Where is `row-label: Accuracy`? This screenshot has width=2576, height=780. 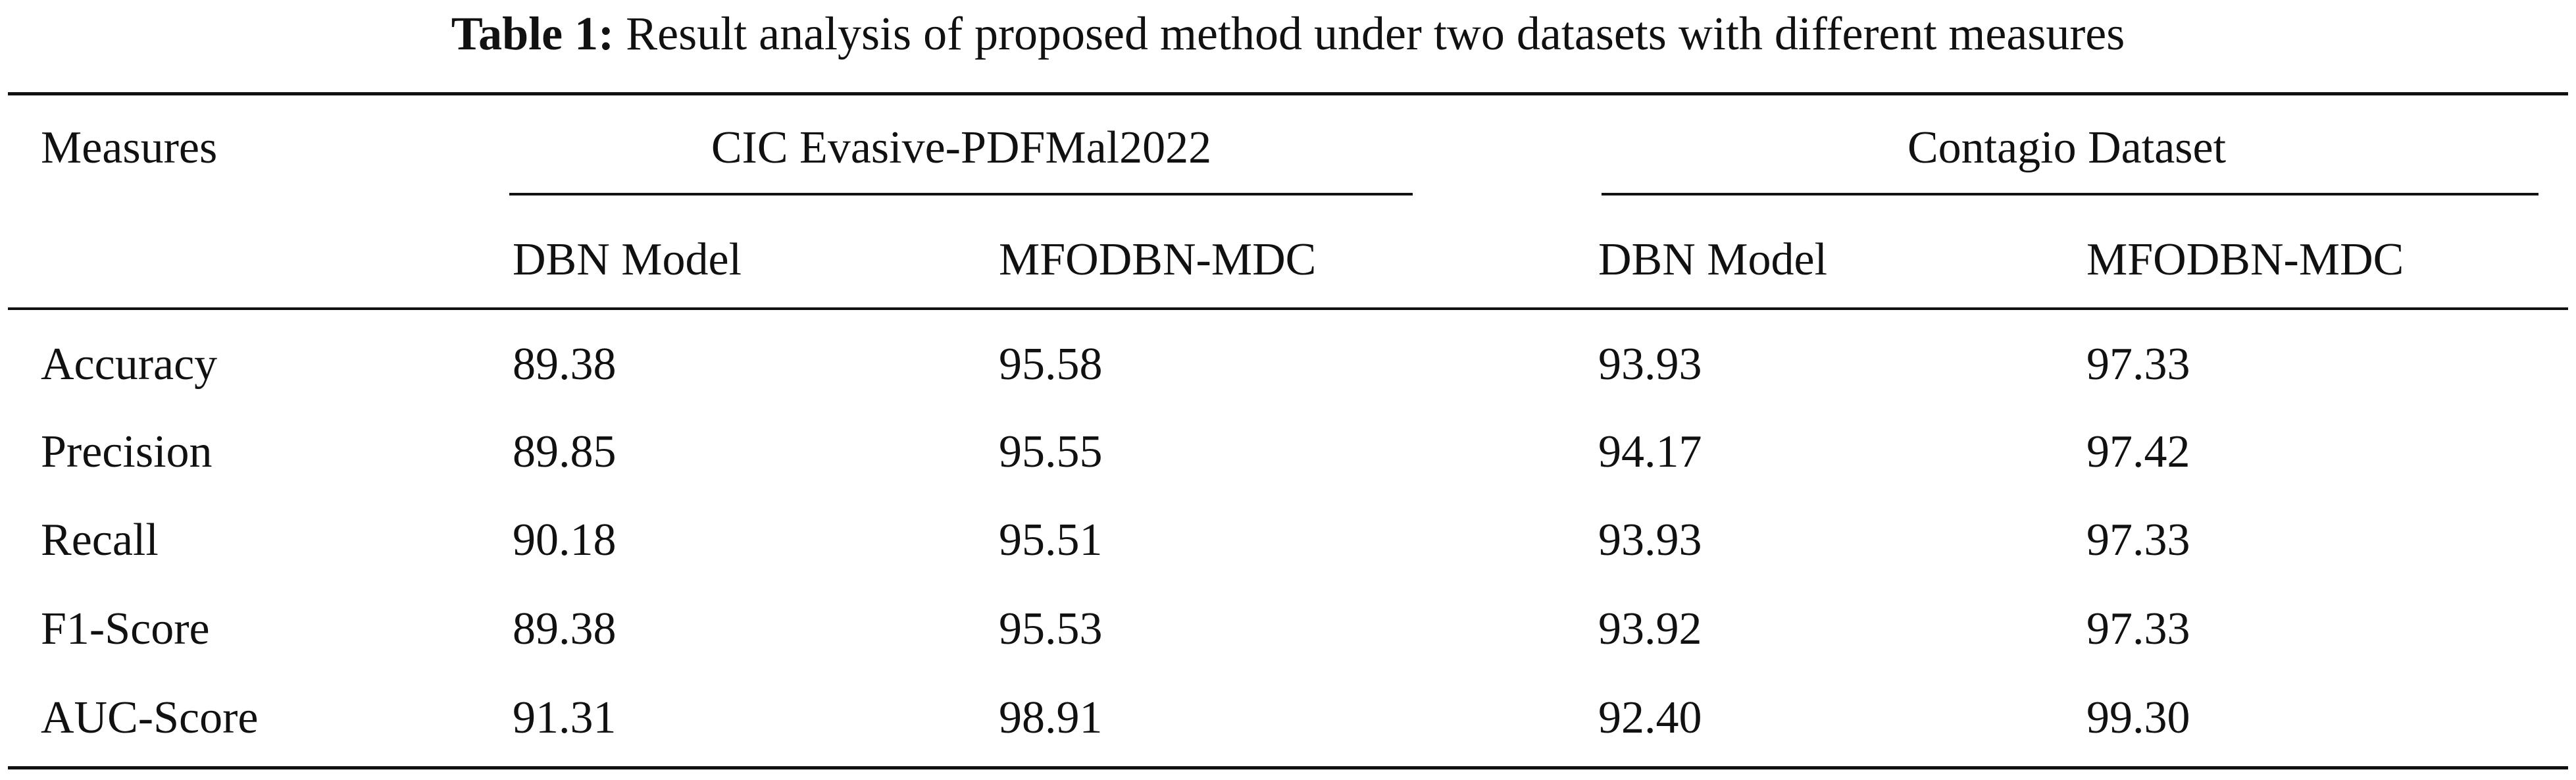
row-label: Accuracy is located at coordinates (129, 364).